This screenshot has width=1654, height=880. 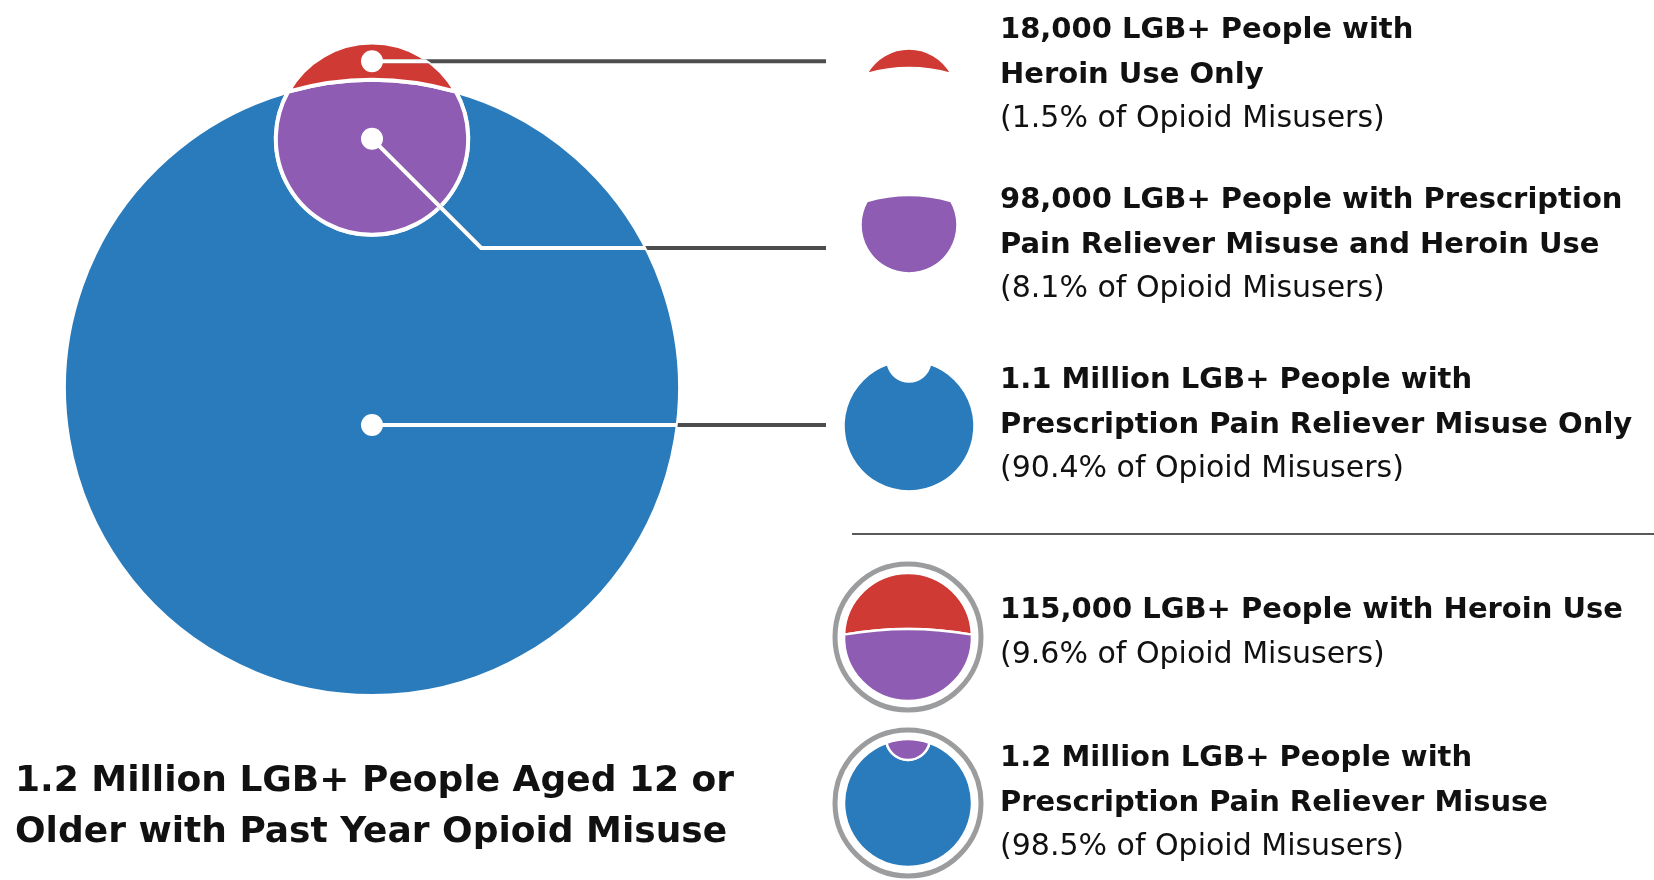 I want to click on data-label: (8.1% of Opioid Misusers), so click(x=1192, y=286).